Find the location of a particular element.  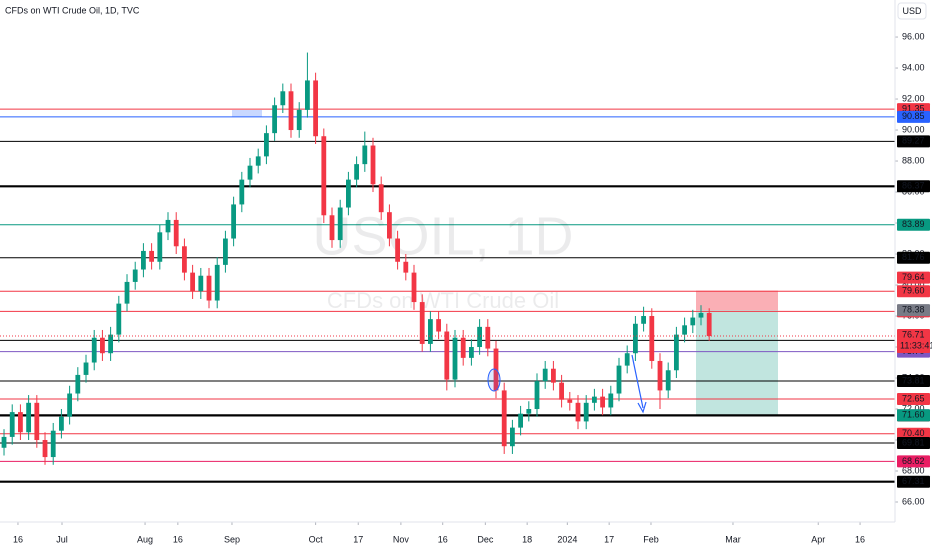

x-tick-label: 2024 is located at coordinates (567, 539).